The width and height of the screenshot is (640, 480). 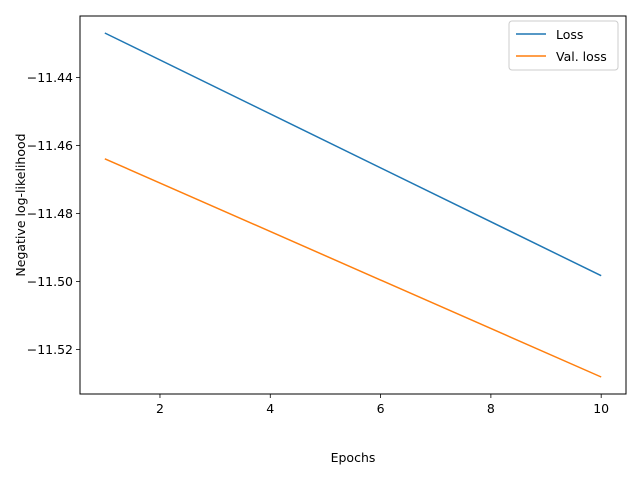 I want to click on x-tick-label: 4, so click(x=270, y=408).